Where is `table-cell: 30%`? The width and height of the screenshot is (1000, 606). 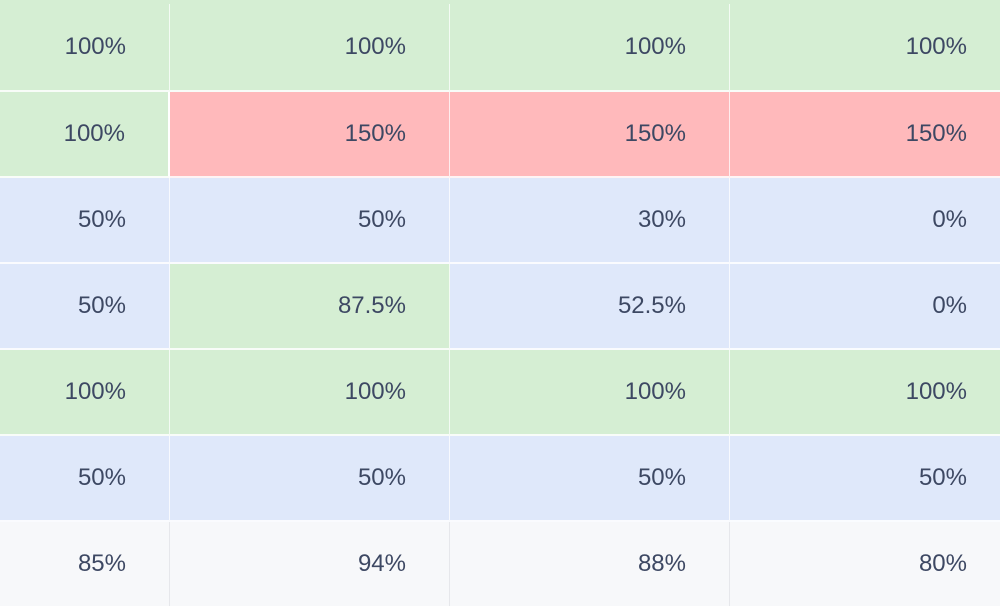
table-cell: 30% is located at coordinates (590, 221).